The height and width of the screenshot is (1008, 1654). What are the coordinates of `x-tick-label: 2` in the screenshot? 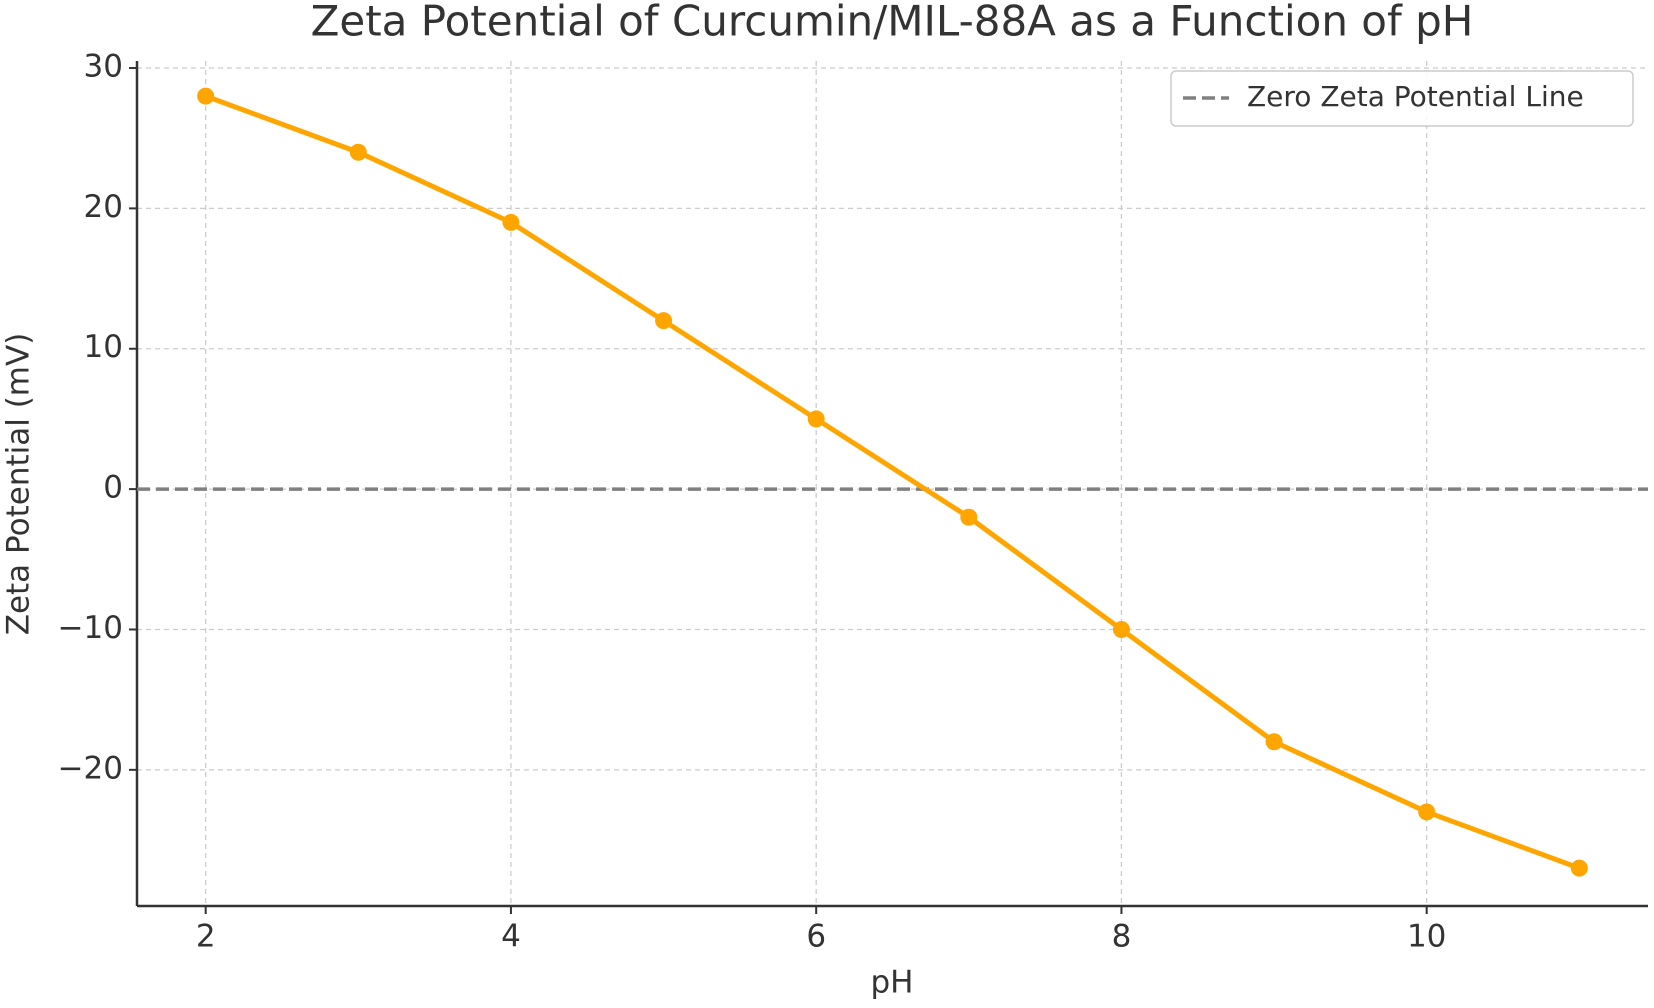 It's located at (206, 937).